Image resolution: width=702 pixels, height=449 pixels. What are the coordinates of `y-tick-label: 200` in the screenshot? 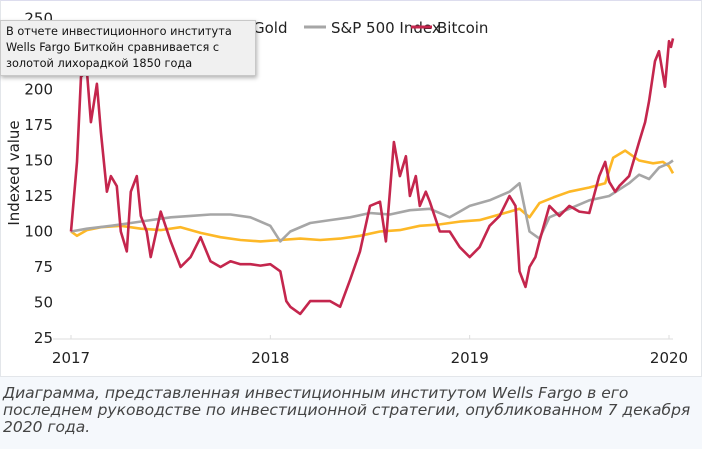 It's located at (38, 90).